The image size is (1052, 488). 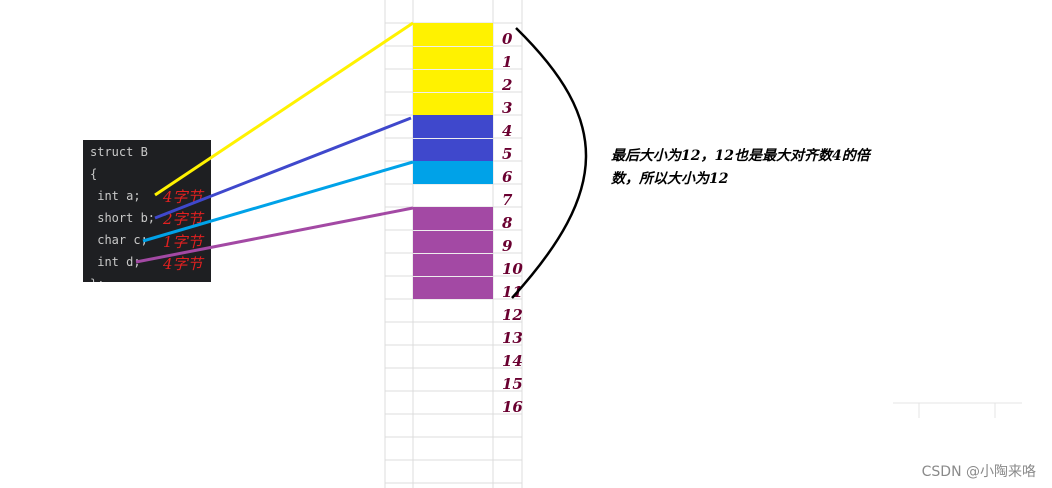 I want to click on code-line: };, so click(x=97, y=279).